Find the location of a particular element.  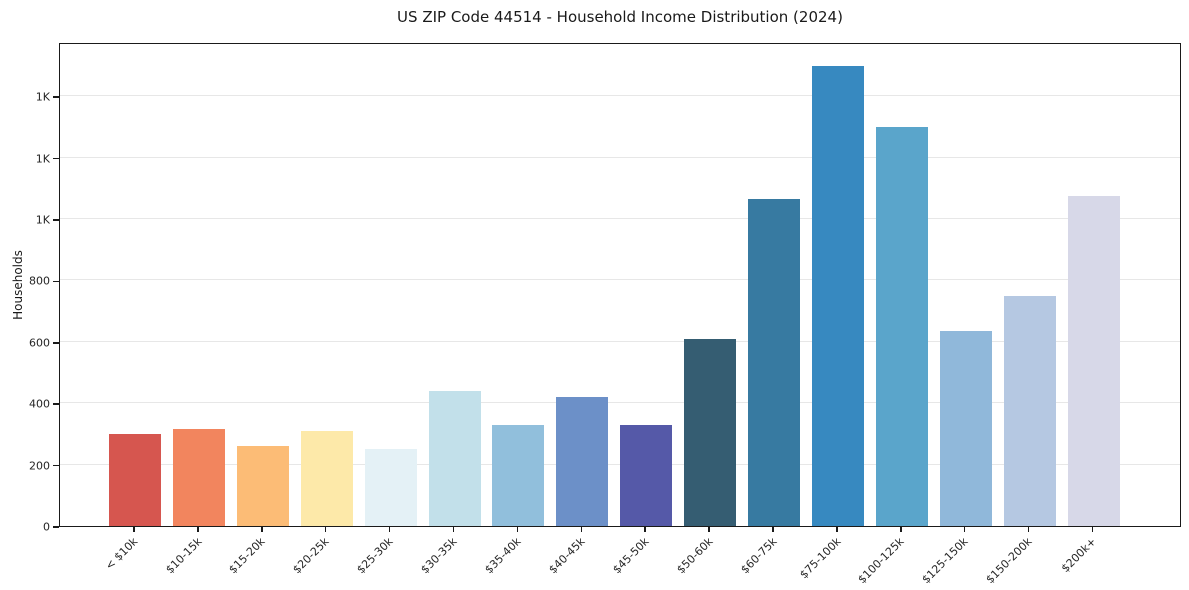

bar-$60-75k is located at coordinates (774, 362).